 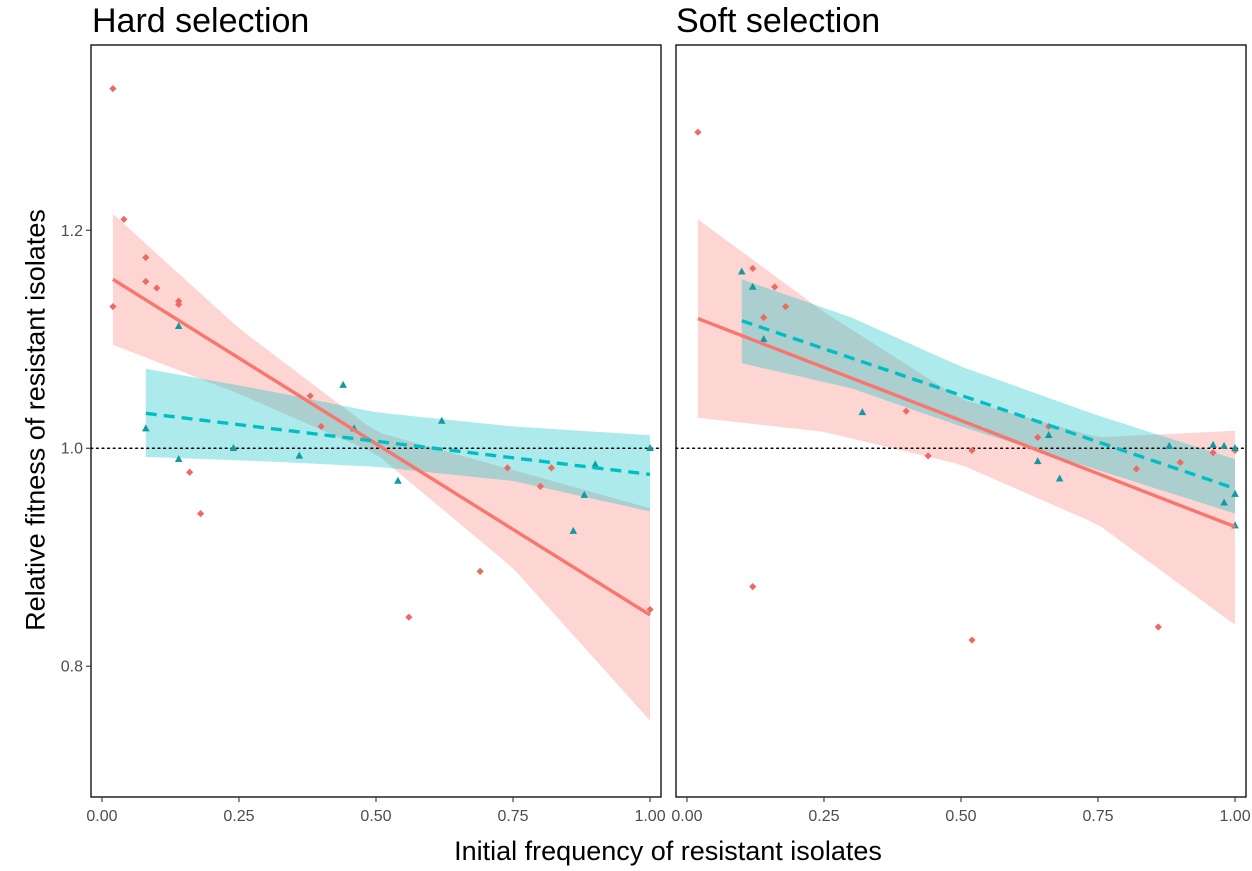 I want to click on panel-title-soft: Soft selection, so click(x=778, y=21).